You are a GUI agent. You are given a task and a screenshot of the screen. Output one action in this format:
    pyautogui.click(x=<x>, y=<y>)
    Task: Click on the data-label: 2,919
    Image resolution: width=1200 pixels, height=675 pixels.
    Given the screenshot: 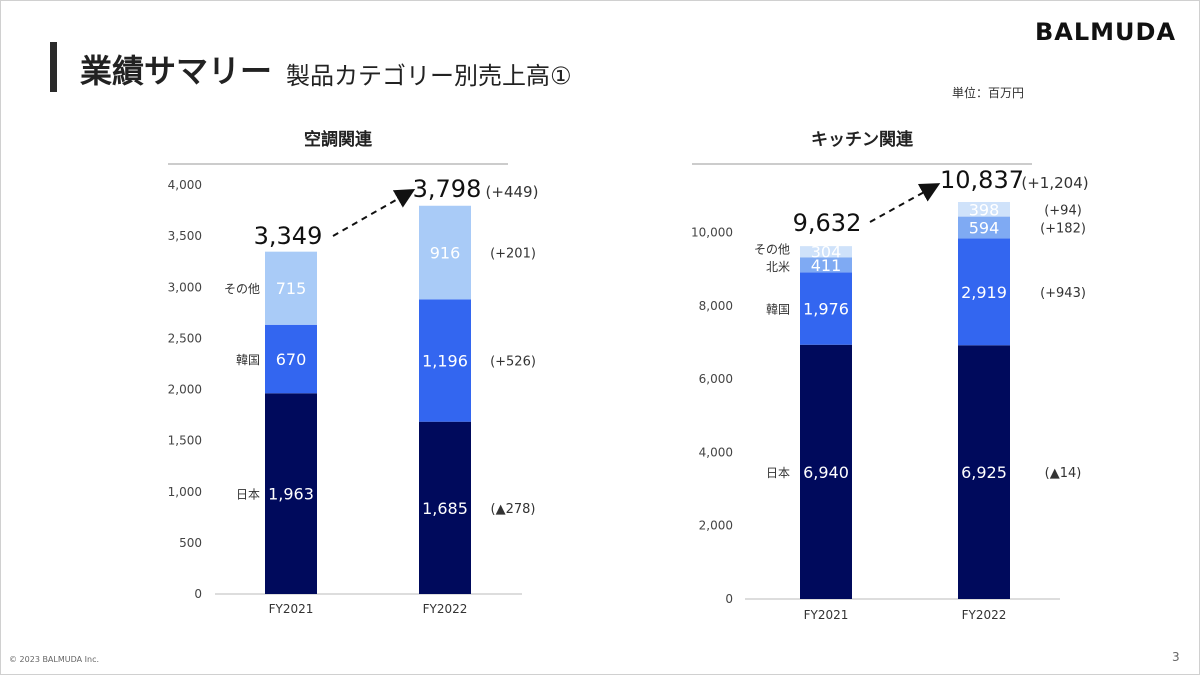 What is the action you would take?
    pyautogui.click(x=984, y=292)
    